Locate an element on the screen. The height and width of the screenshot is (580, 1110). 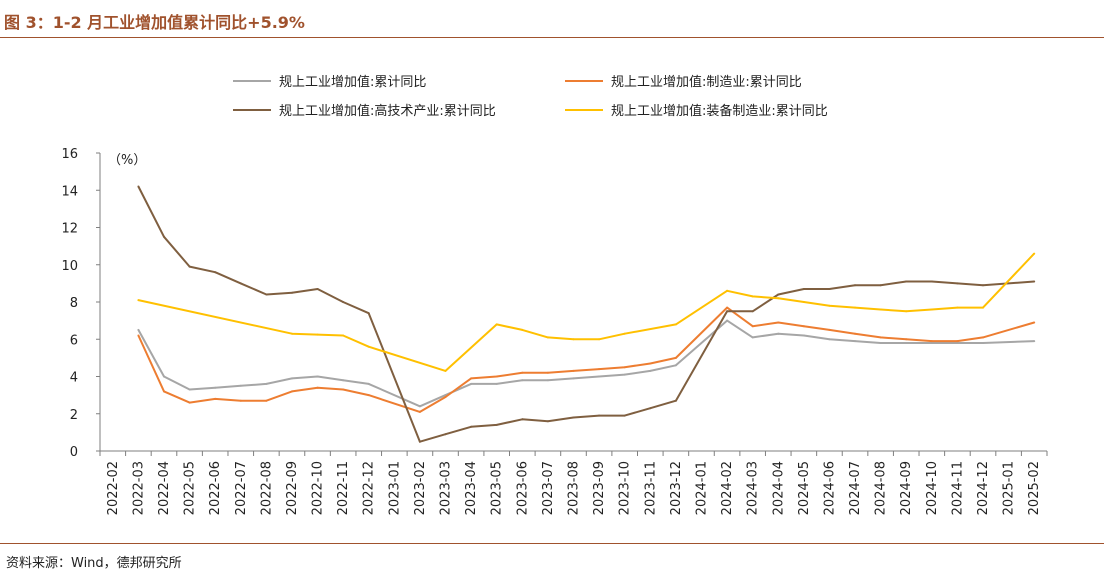
figure-title: 图 3：1-2 月工业增加值累计同比+5.9% is located at coordinates (154, 22).